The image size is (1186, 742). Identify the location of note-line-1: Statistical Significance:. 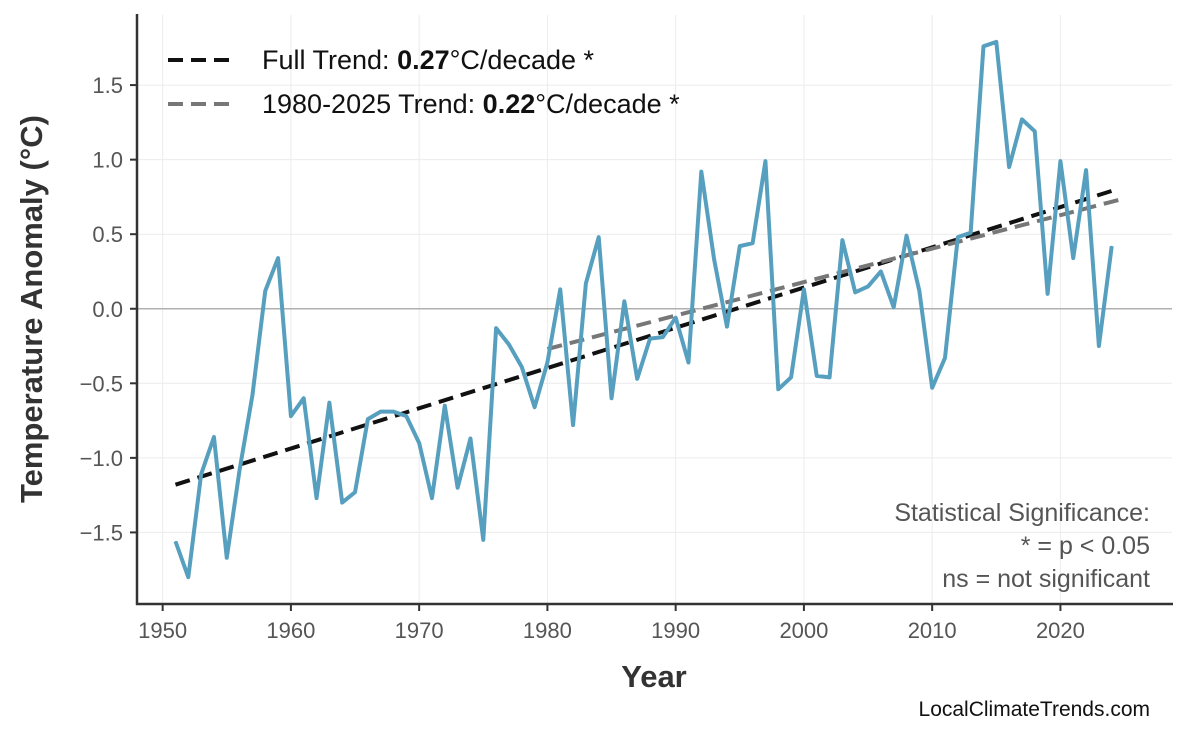
(1022, 513).